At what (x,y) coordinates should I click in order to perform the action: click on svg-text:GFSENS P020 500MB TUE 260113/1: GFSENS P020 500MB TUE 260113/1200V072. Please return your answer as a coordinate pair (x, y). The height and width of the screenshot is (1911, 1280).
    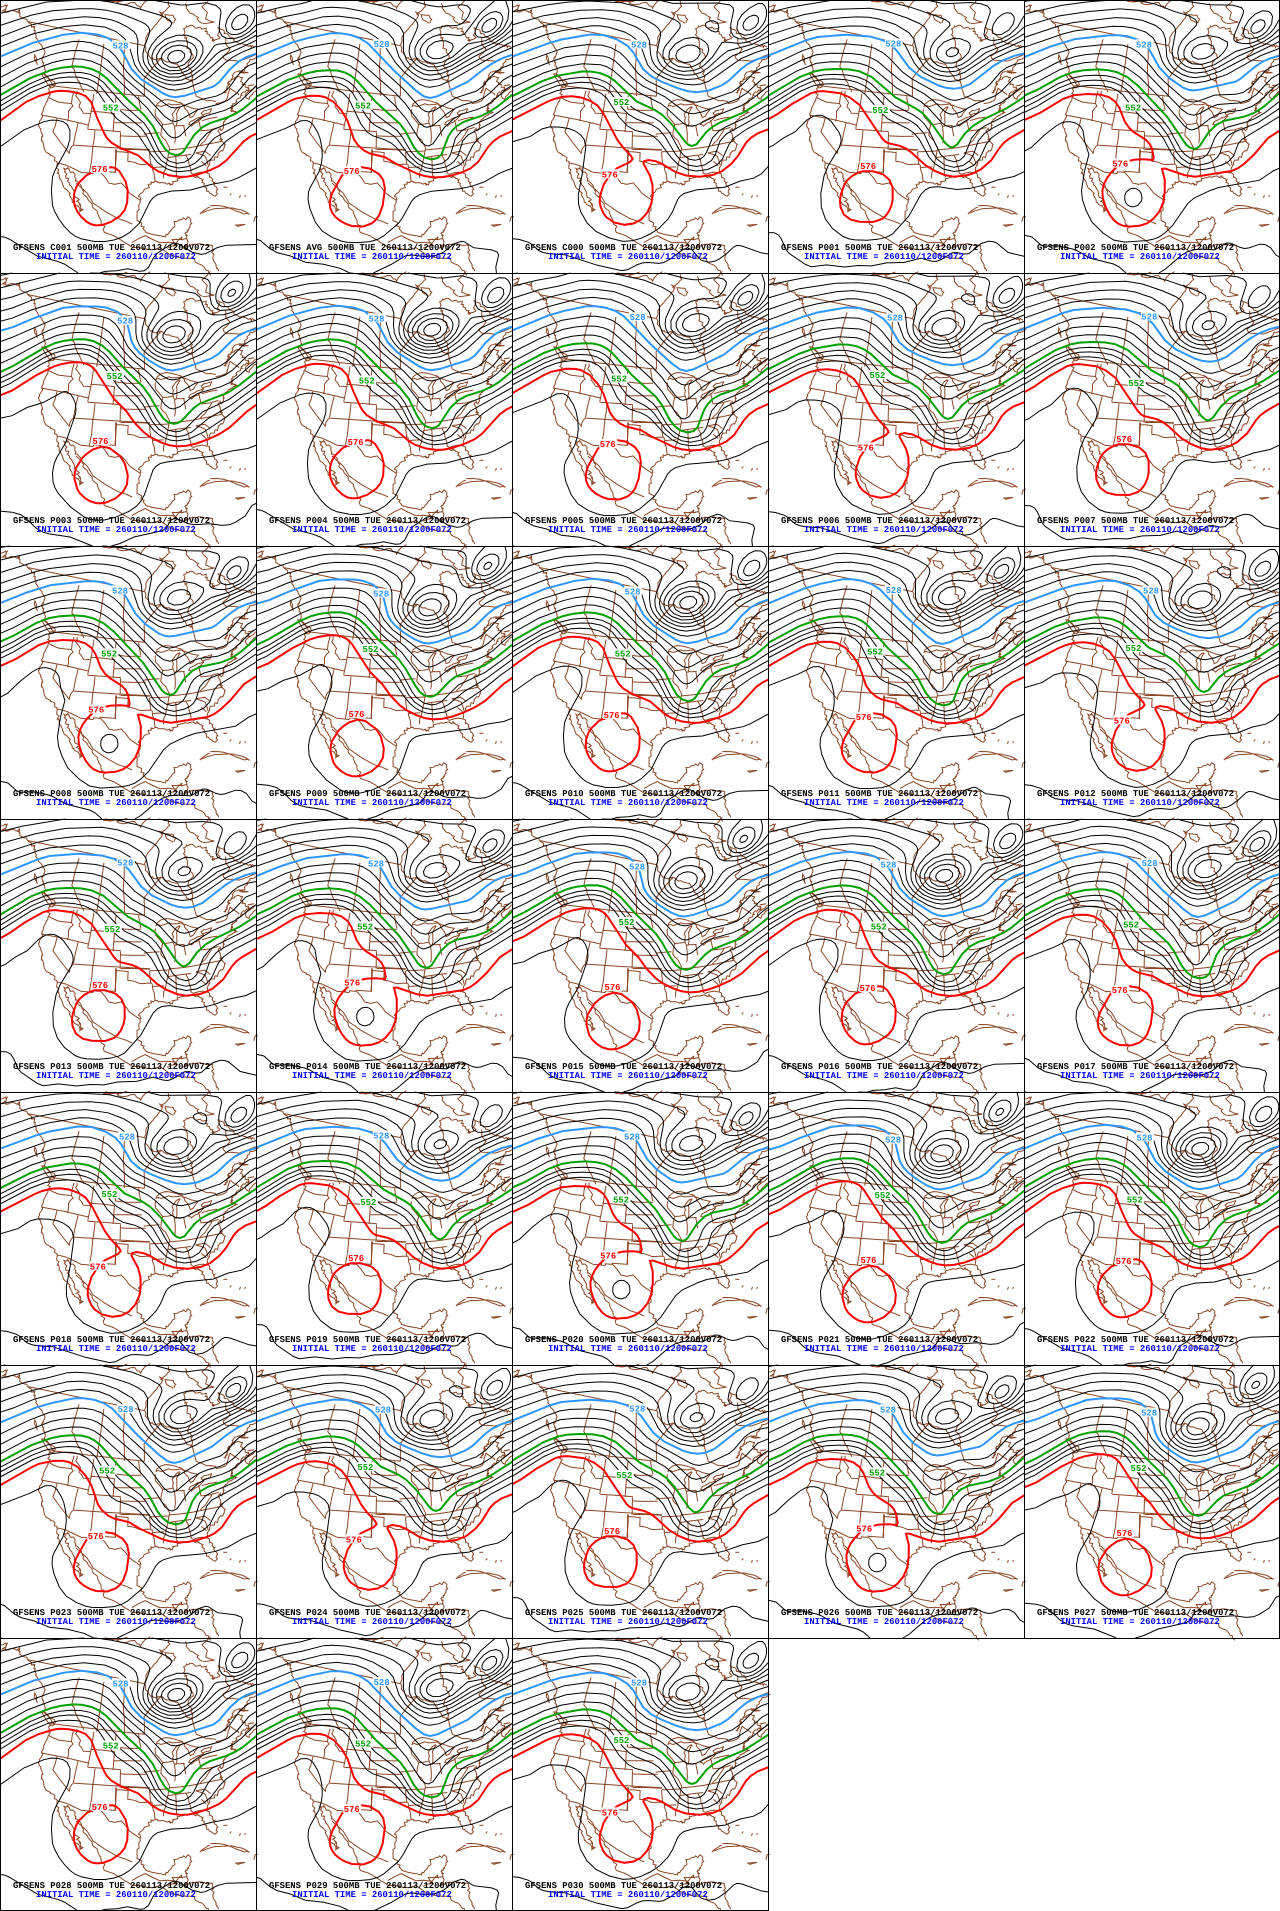
    Looking at the image, I should click on (623, 1340).